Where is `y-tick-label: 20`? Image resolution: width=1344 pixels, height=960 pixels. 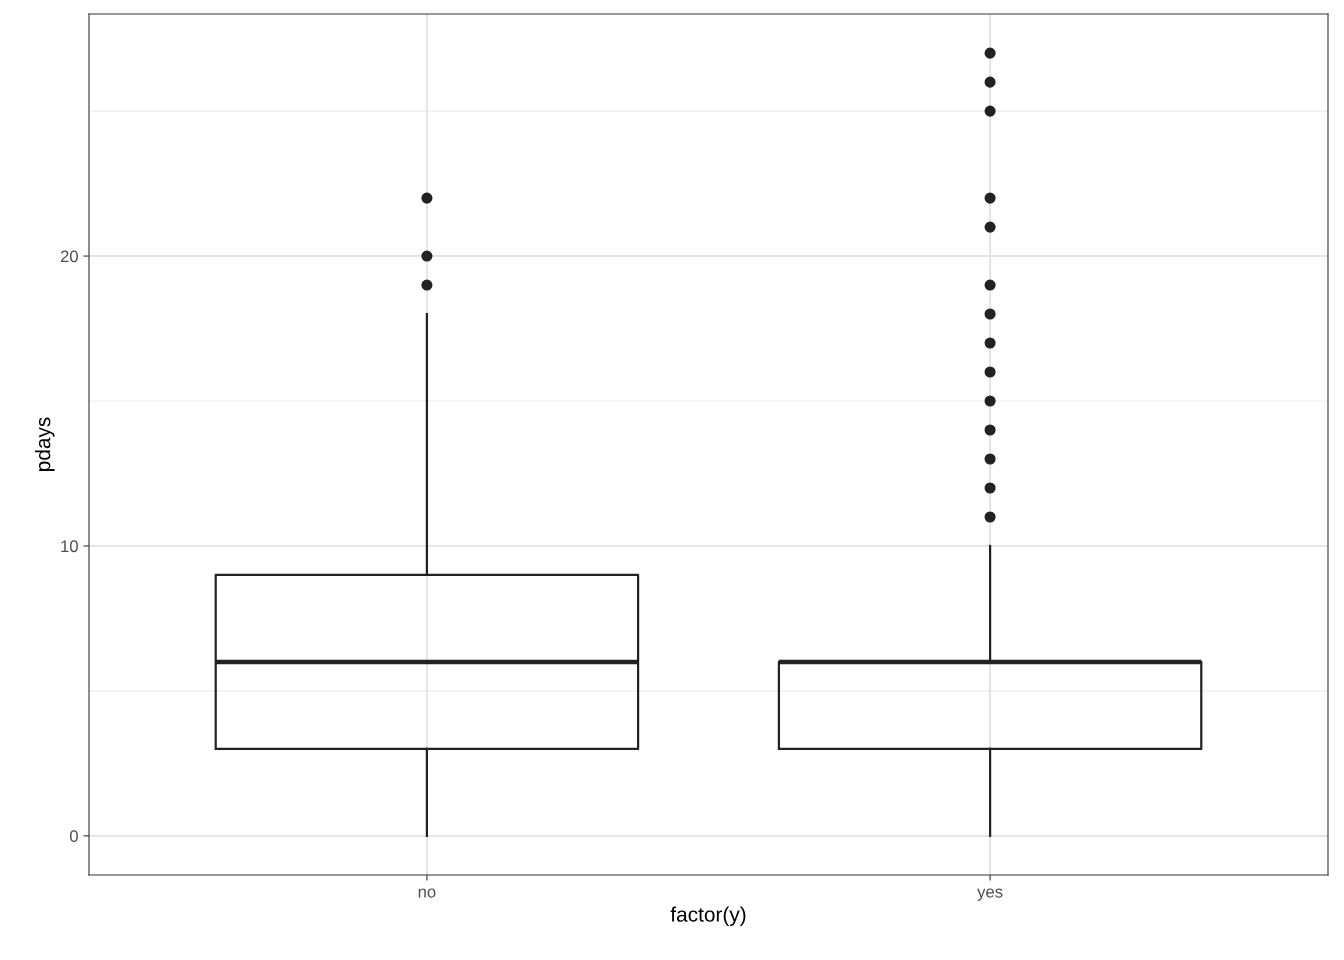 y-tick-label: 20 is located at coordinates (69, 256).